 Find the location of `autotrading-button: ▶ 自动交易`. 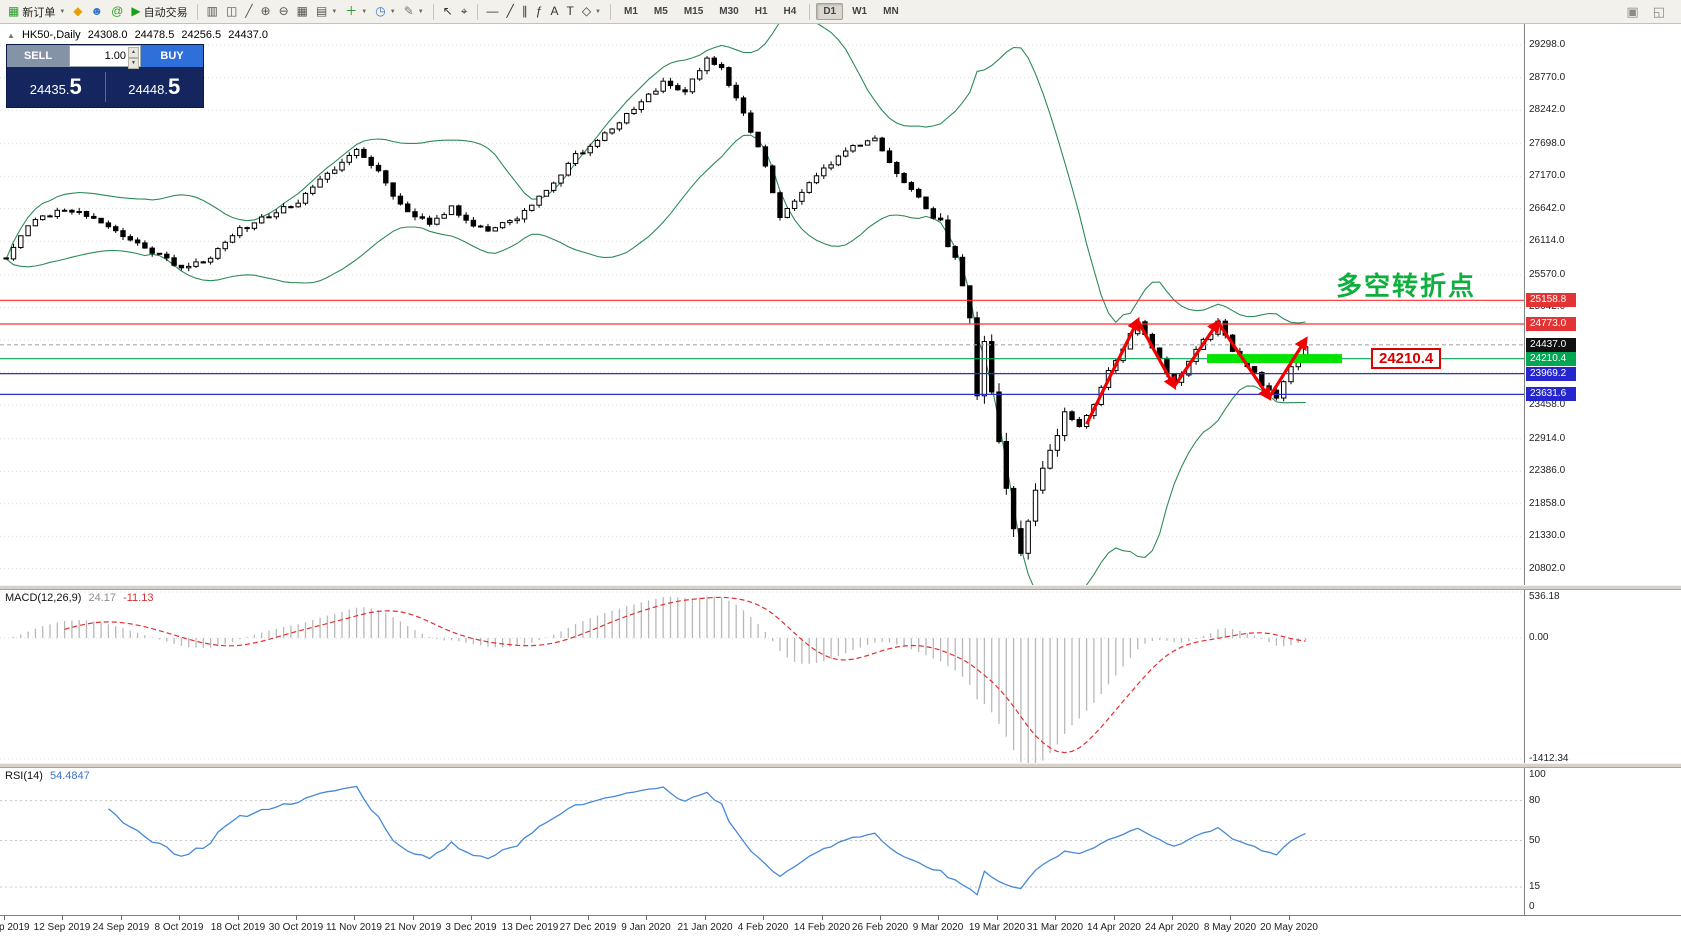

autotrading-button: ▶ 自动交易 is located at coordinates (159, 11).